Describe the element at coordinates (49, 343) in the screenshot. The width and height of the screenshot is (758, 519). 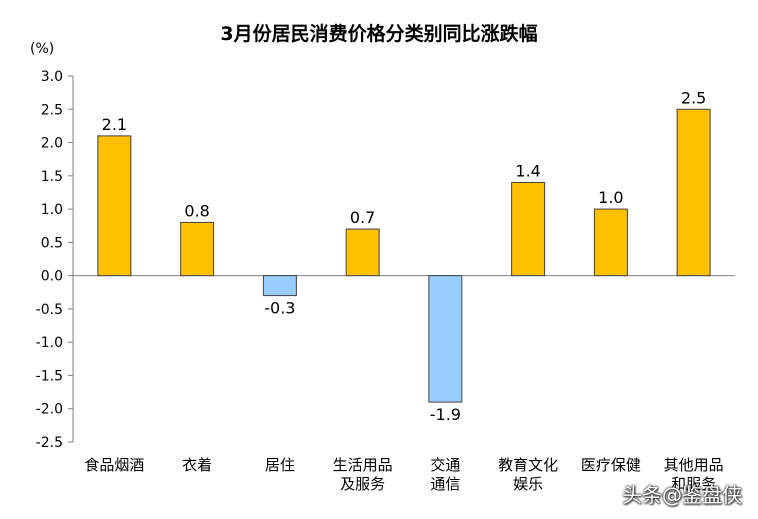
I see `y-tick-label: -1.0` at that location.